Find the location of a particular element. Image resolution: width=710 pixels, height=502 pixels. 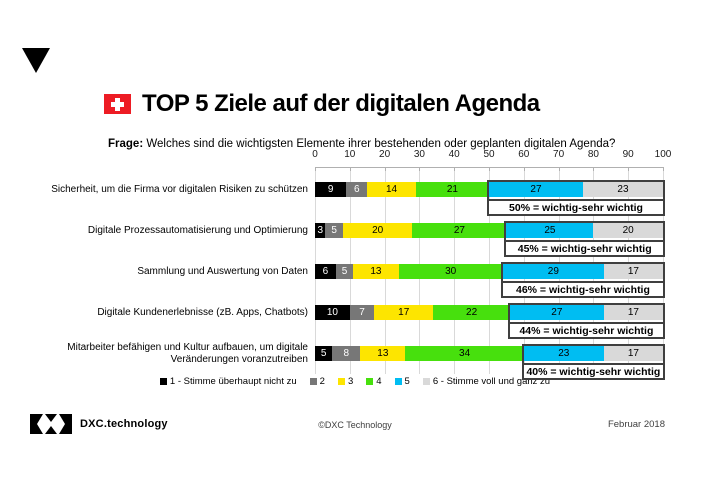

flag-cross-horizontal is located at coordinates (117, 104).